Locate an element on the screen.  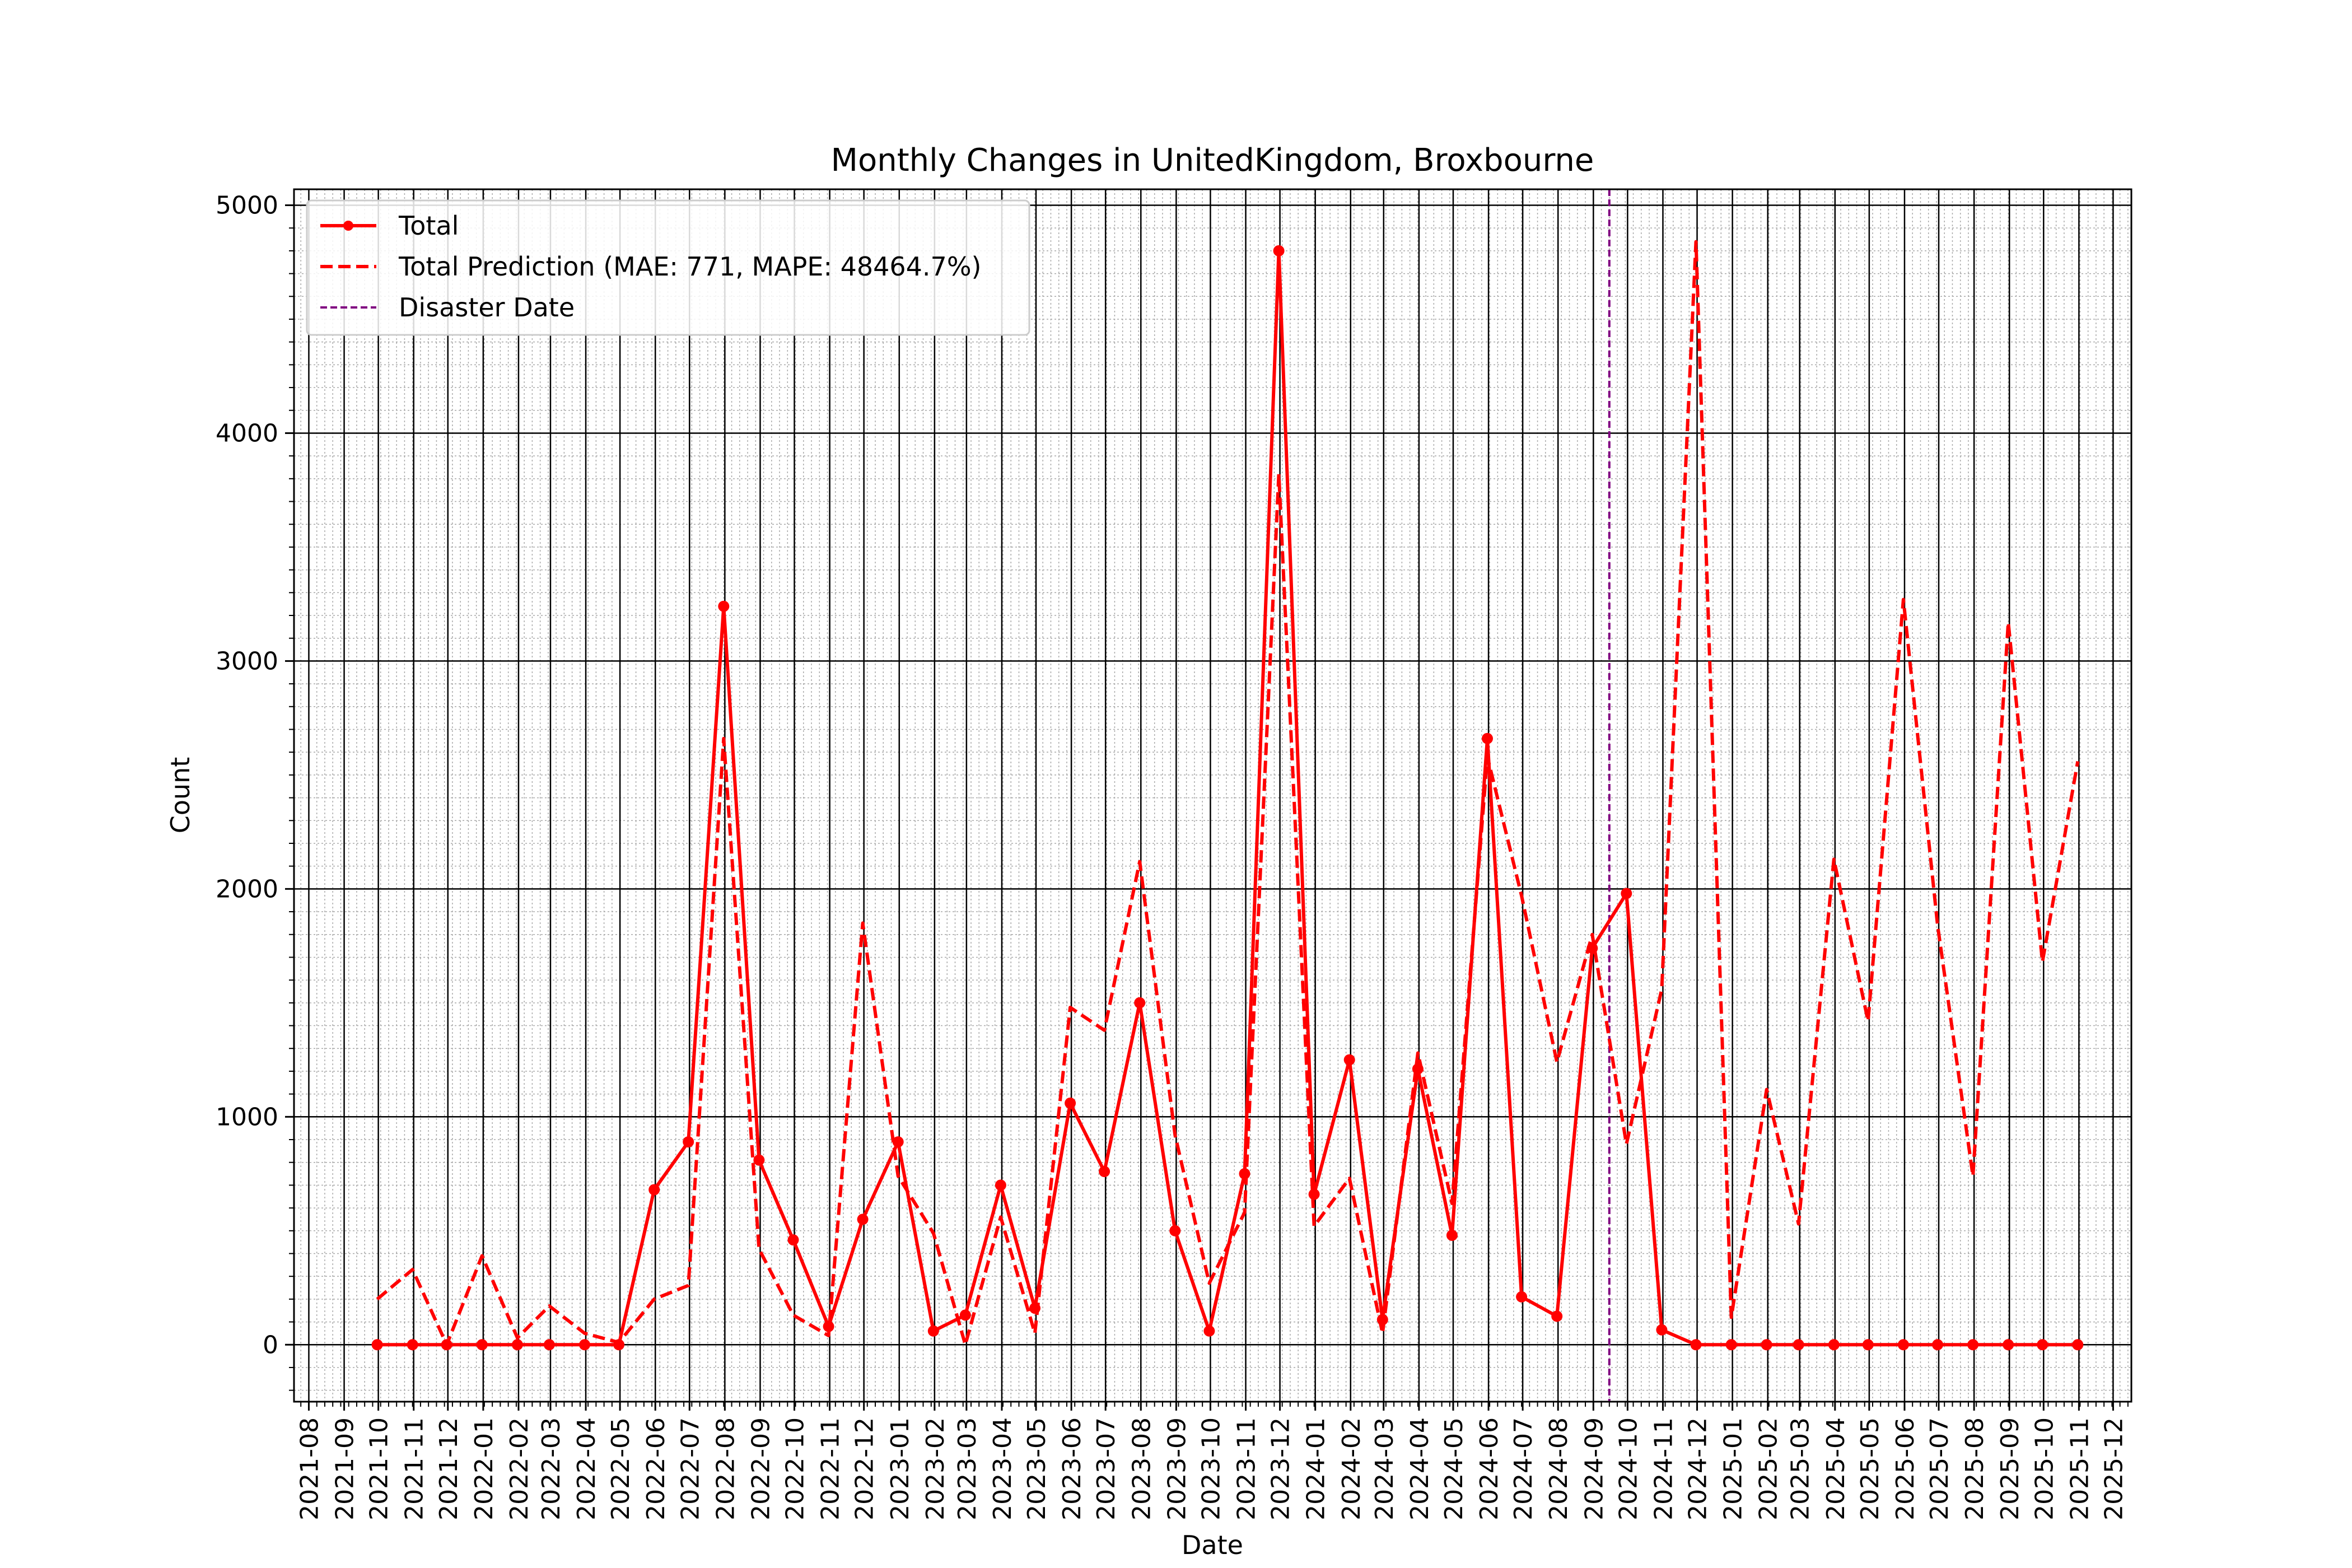
x-tick-label: 2021-10 is located at coordinates (380, 1469).